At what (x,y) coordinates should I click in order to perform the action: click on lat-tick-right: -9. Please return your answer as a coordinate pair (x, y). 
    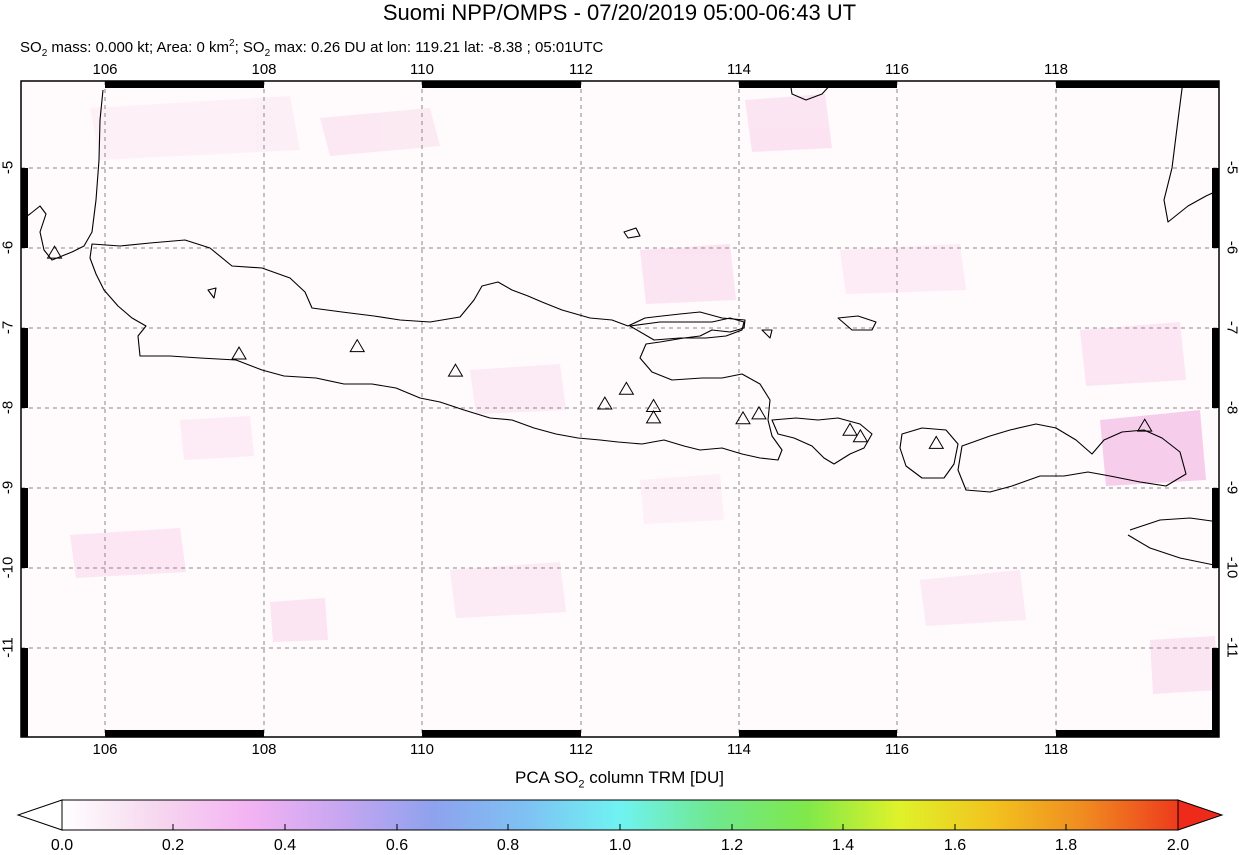
    Looking at the image, I should click on (1231, 487).